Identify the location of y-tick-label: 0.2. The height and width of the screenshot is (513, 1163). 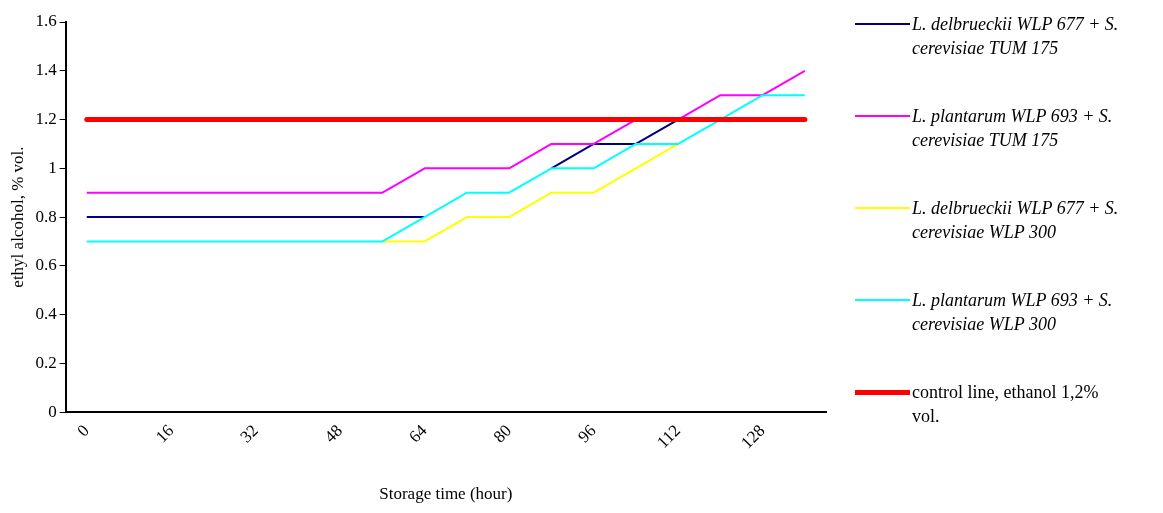
(46, 362).